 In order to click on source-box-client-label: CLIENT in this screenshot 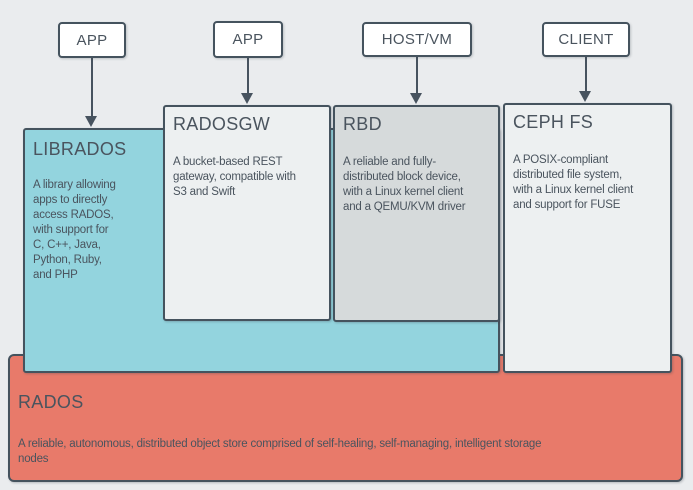, I will do `click(586, 39)`.